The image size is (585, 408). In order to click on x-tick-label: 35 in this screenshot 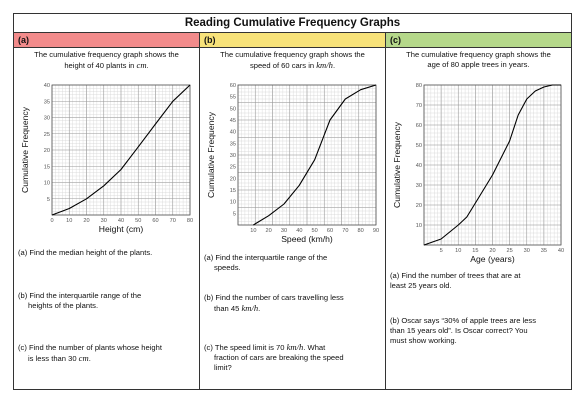, I will do `click(544, 251)`.